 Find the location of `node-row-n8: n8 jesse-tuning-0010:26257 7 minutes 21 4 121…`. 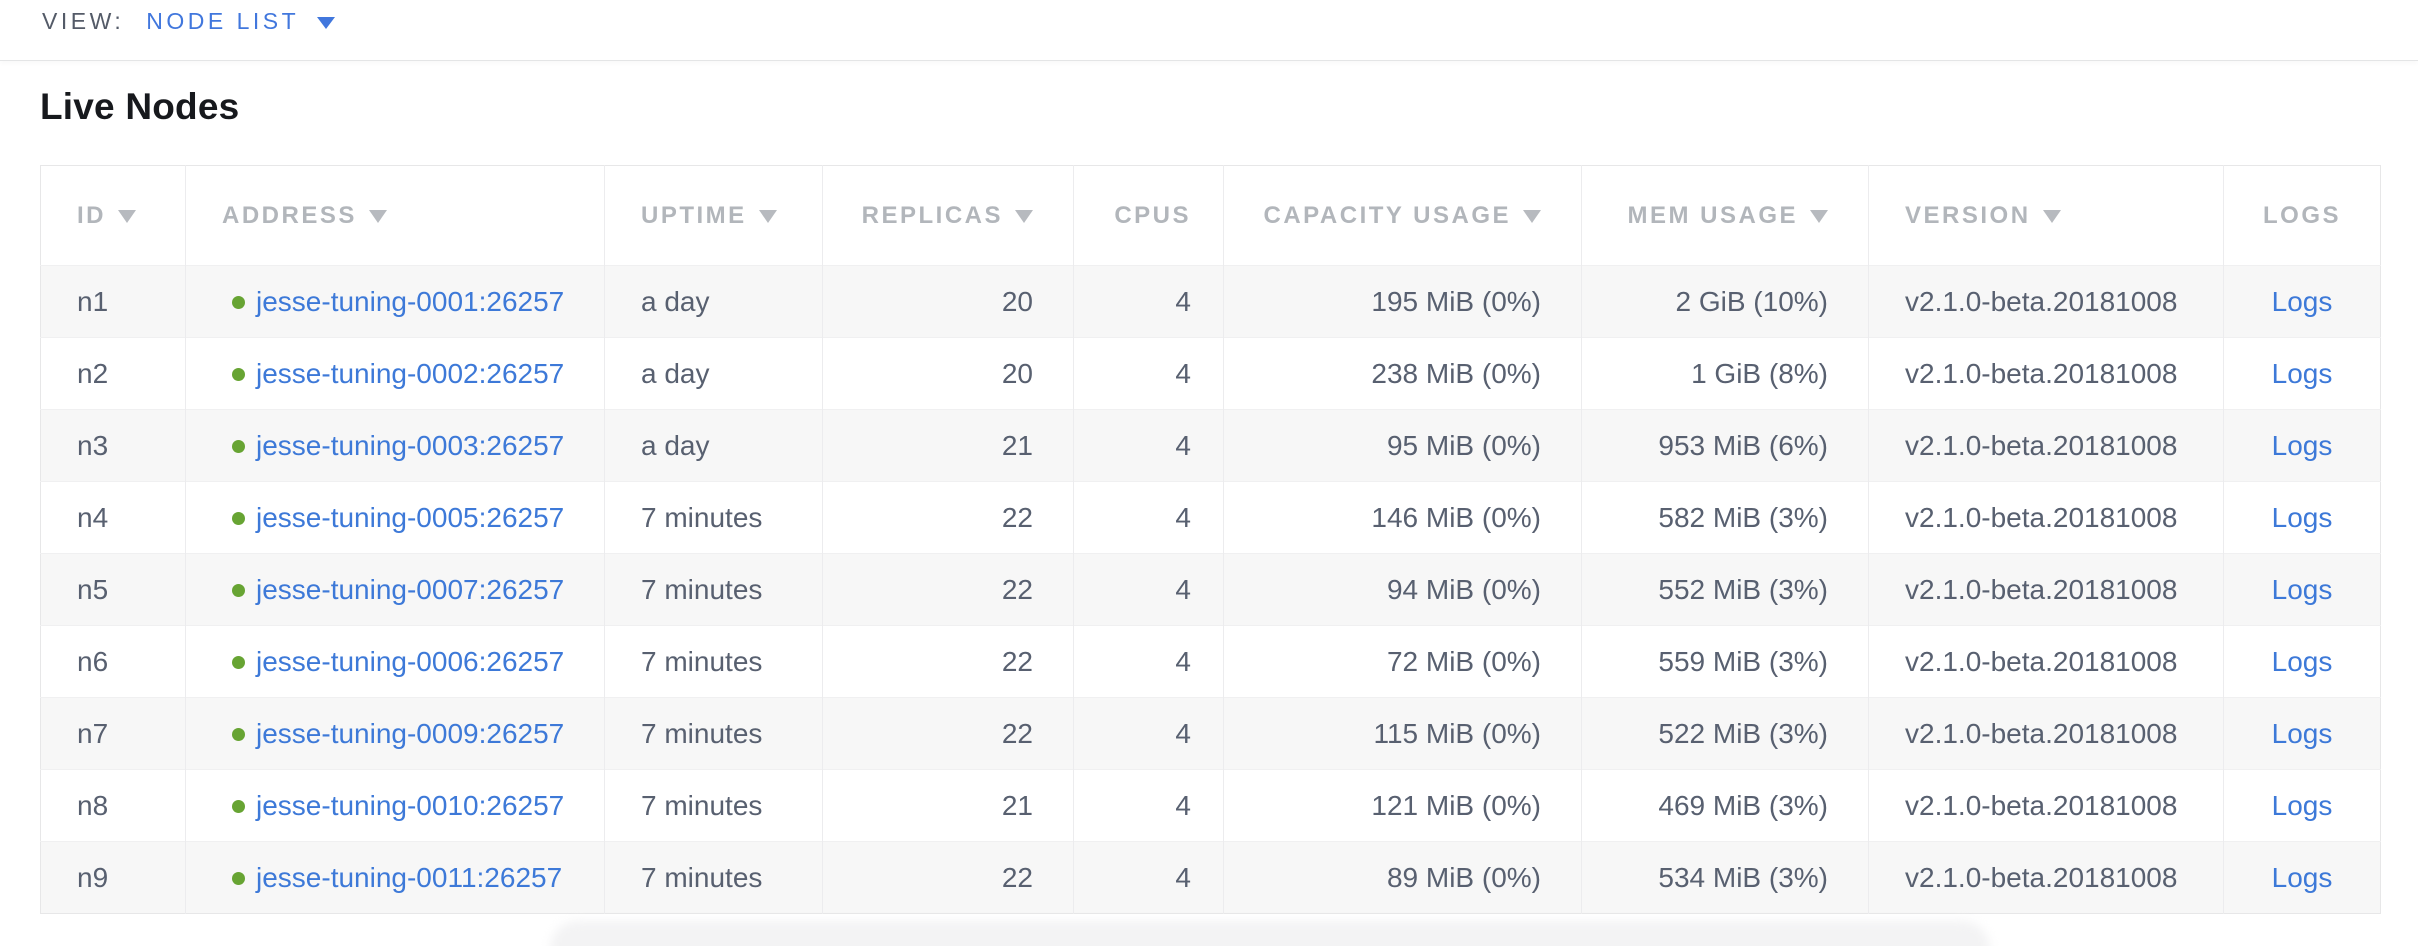

node-row-n8: n8 jesse-tuning-0010:26257 7 minutes 21 4 121… is located at coordinates (1210, 805).